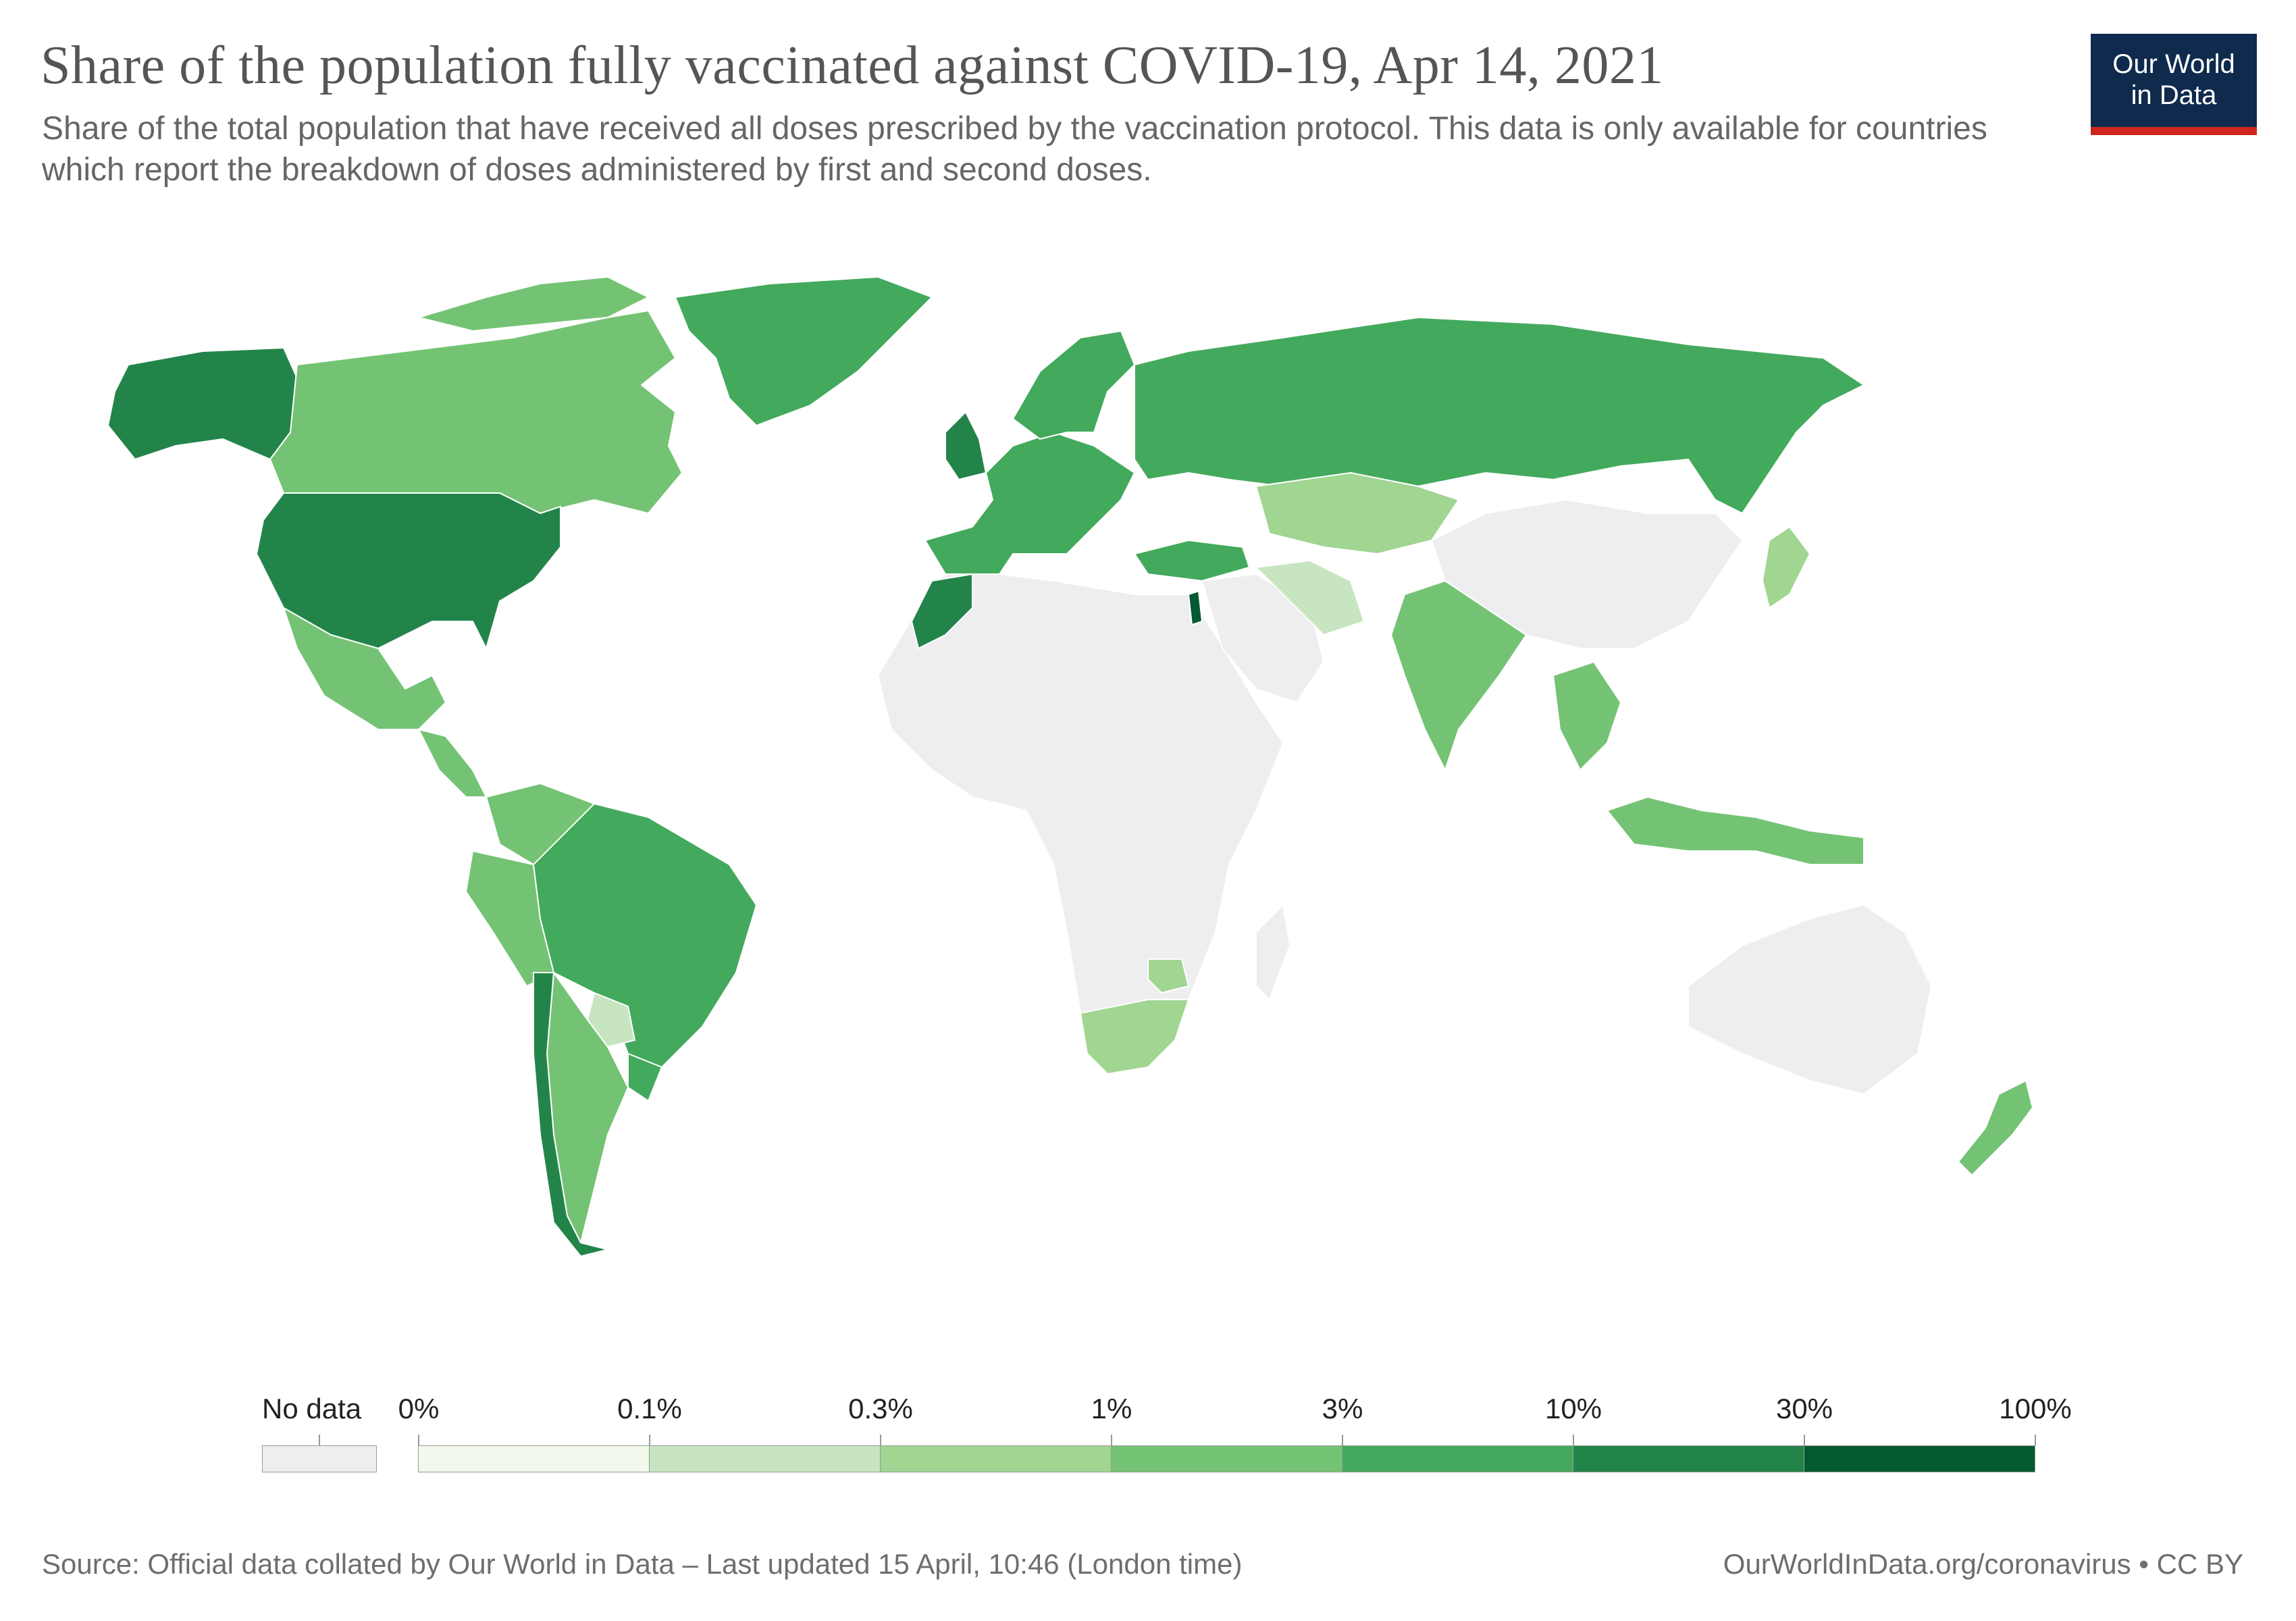 This screenshot has width=2296, height=1621. What do you see at coordinates (1573, 1408) in the screenshot?
I see `legend-tick-label: 10%` at bounding box center [1573, 1408].